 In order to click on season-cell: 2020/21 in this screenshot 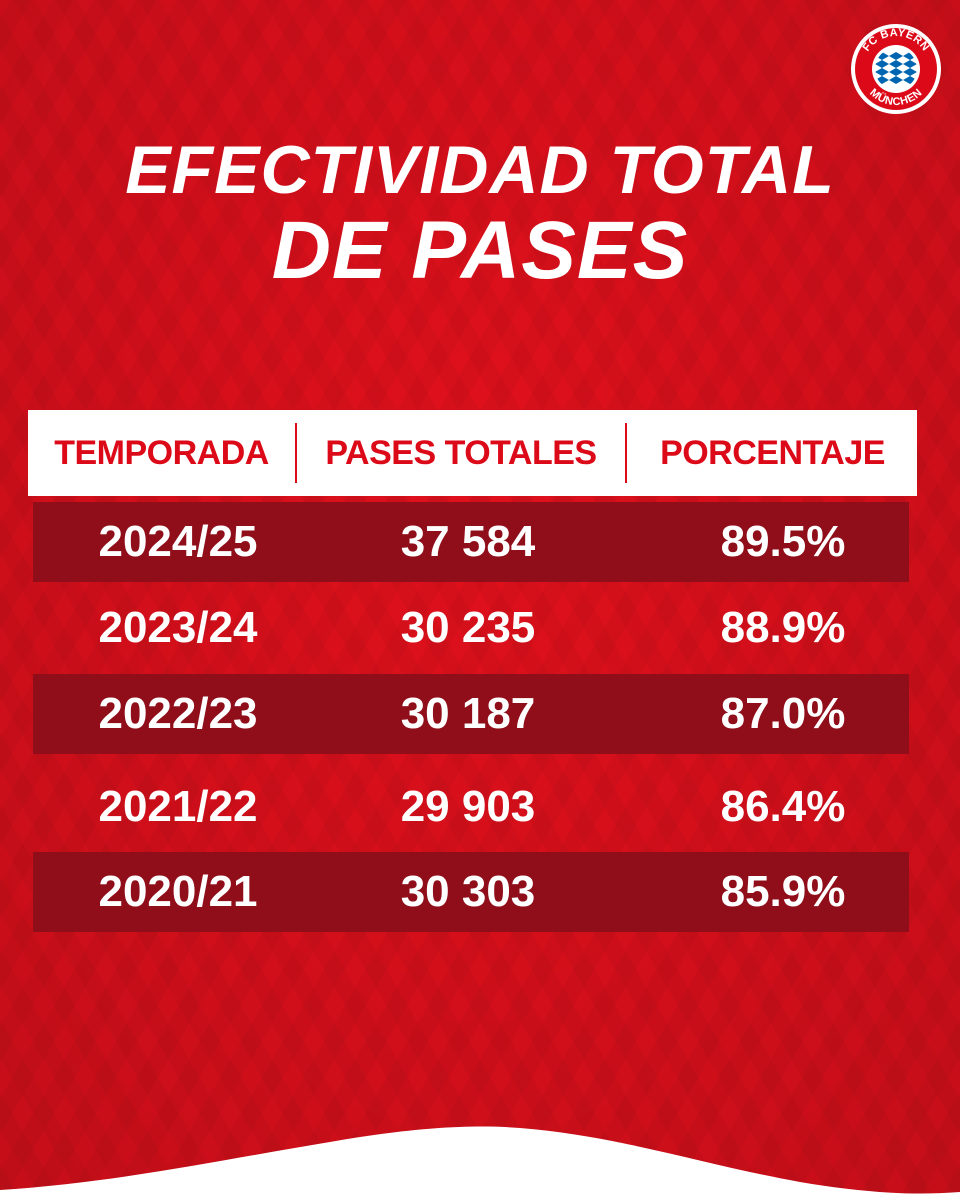, I will do `click(178, 891)`.